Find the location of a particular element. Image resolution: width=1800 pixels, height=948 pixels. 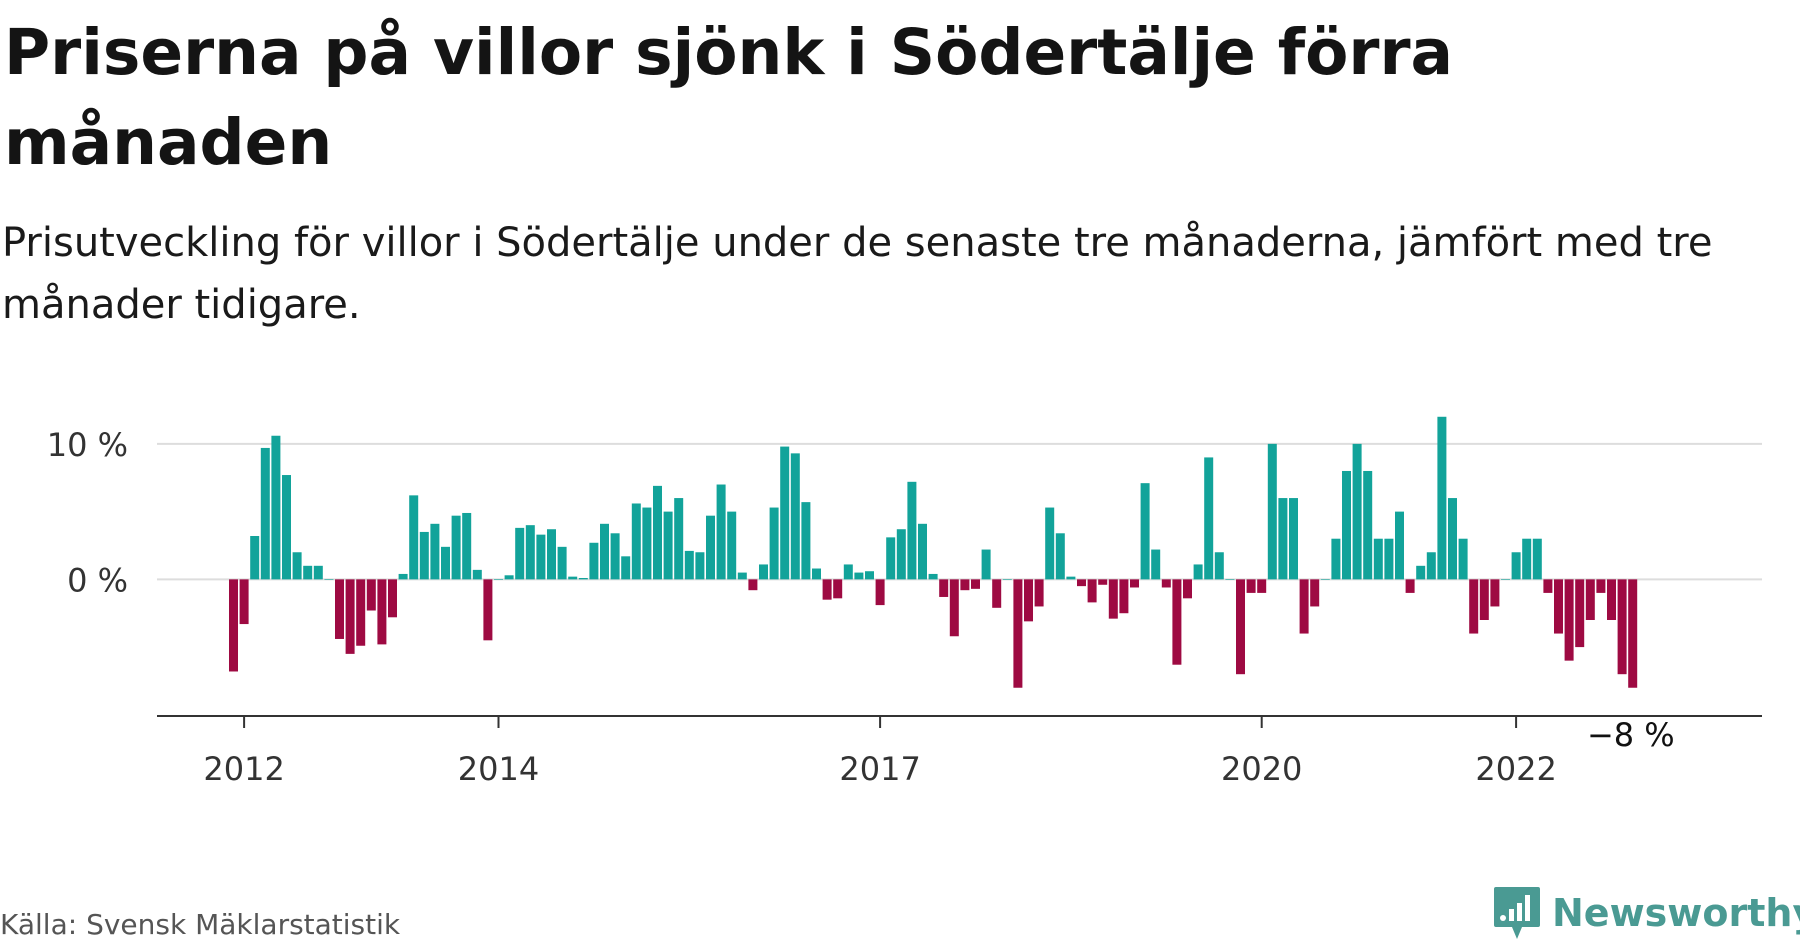

brand-name: Newsworthy is located at coordinates (1676, 913).